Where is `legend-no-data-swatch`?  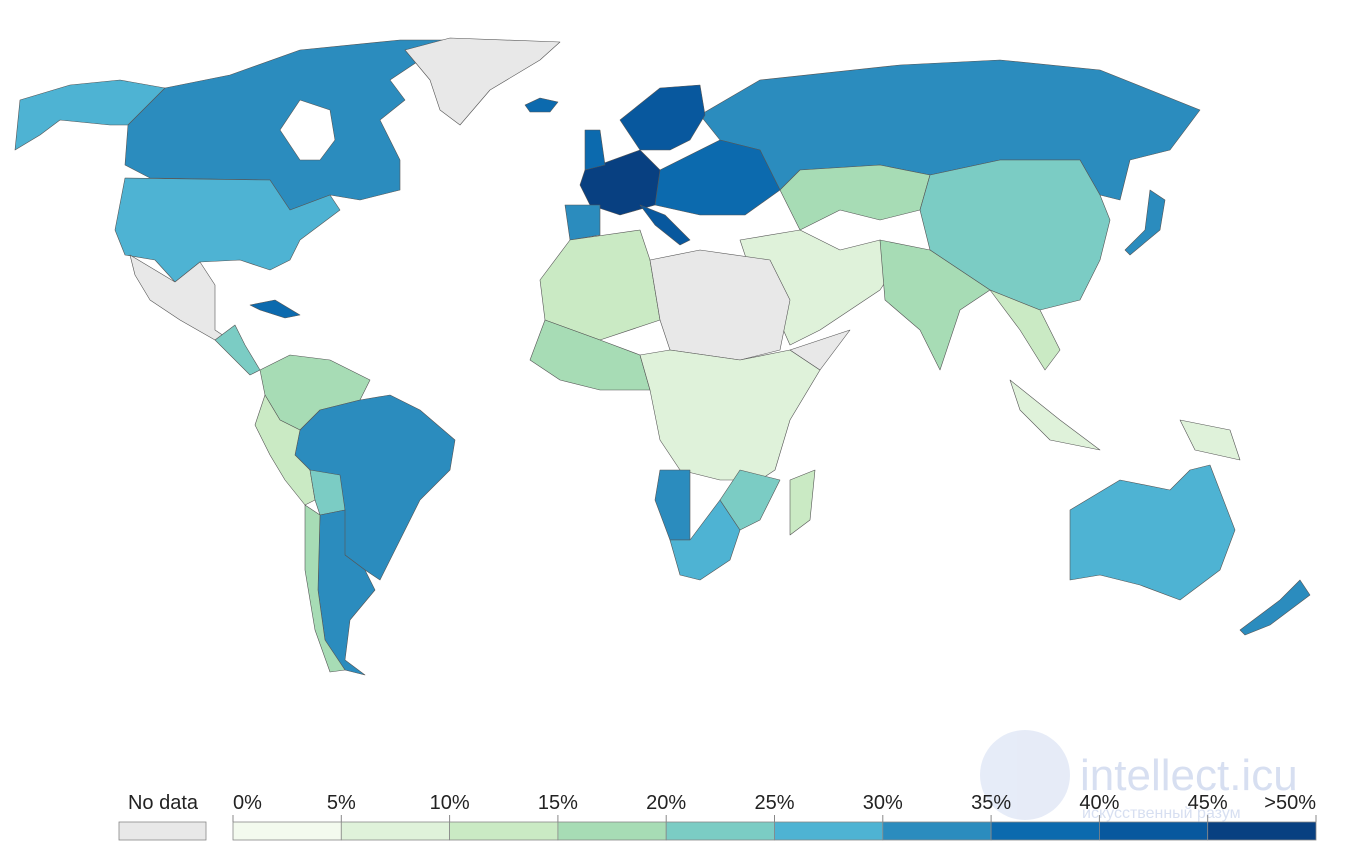 legend-no-data-swatch is located at coordinates (162, 831).